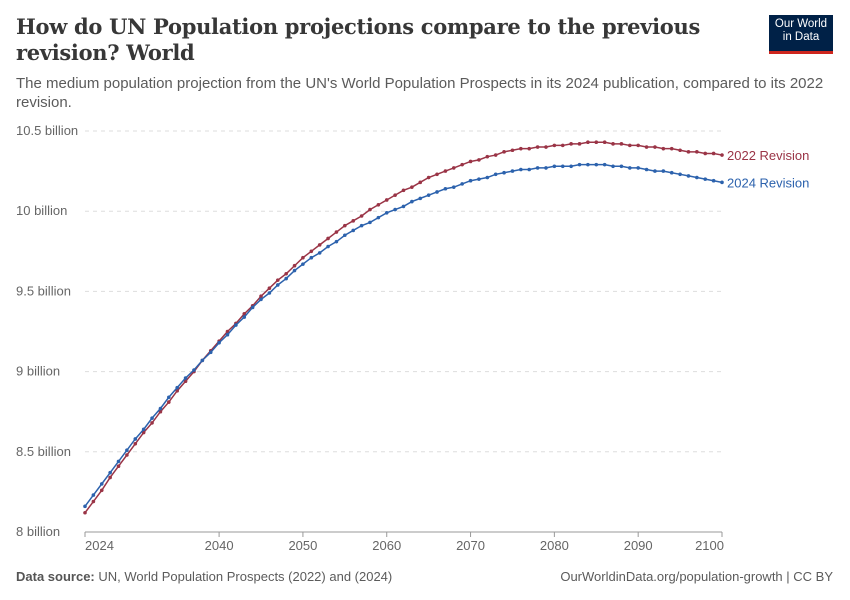  What do you see at coordinates (43, 290) in the screenshot?
I see `y-tick-label: 9.5 billion` at bounding box center [43, 290].